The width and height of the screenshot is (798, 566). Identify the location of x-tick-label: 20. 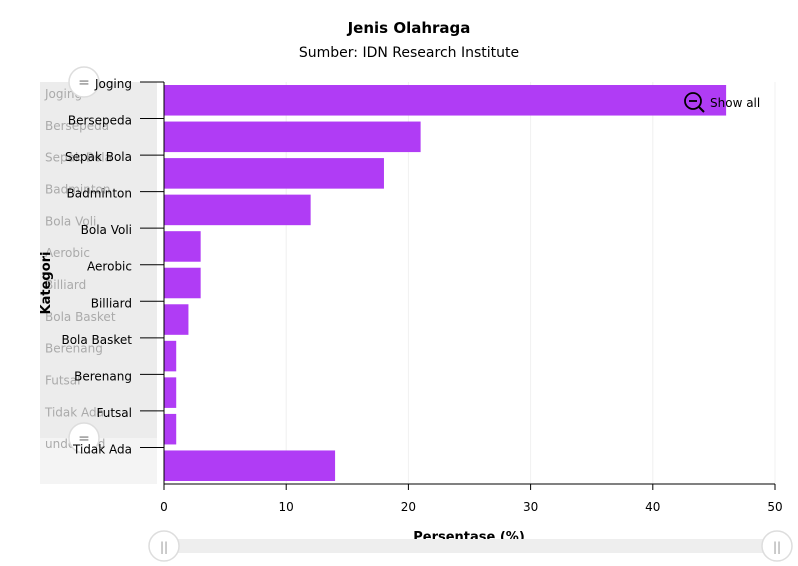
(408, 507).